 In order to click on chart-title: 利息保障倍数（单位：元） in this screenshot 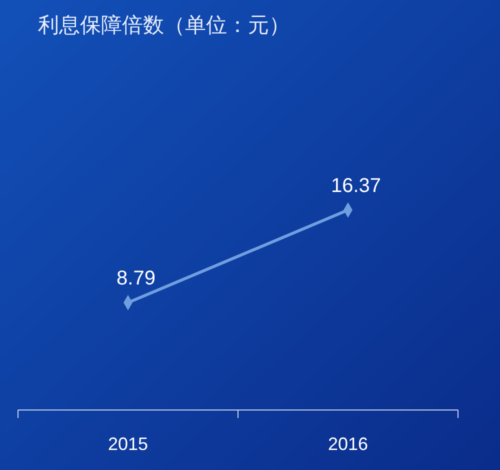, I will do `click(164, 25)`.